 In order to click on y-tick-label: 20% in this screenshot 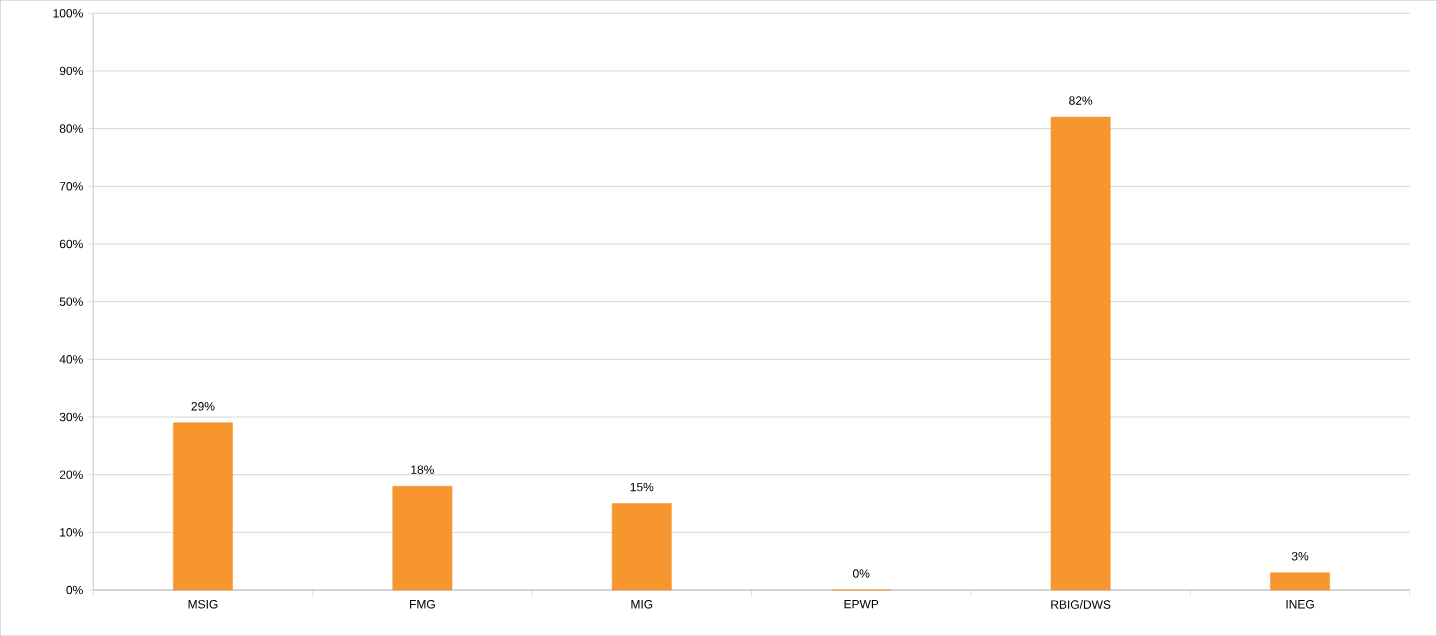, I will do `click(71, 474)`.